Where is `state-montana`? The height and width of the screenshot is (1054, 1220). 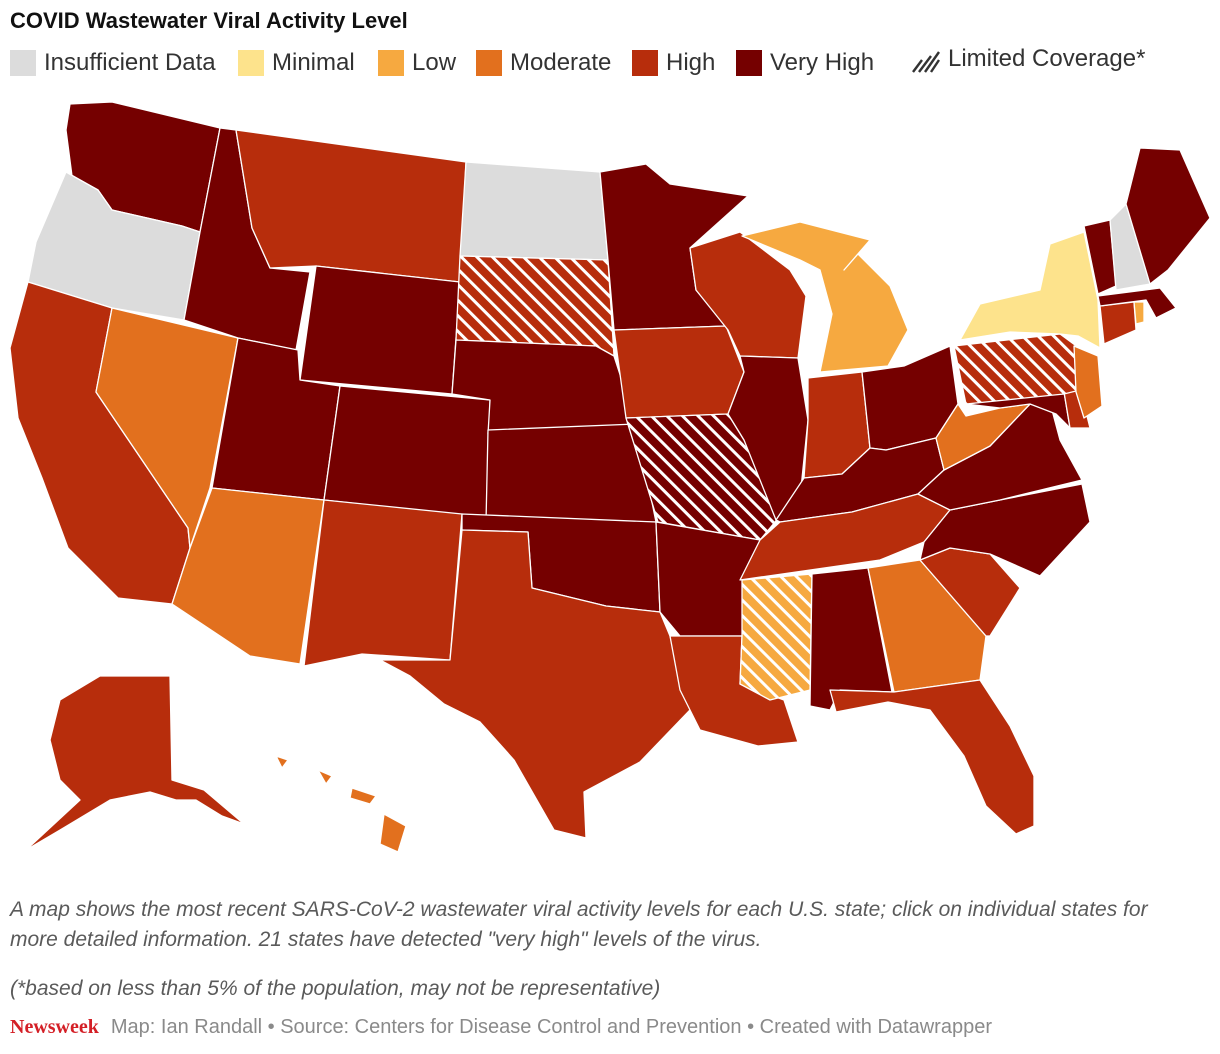 state-montana is located at coordinates (351, 206).